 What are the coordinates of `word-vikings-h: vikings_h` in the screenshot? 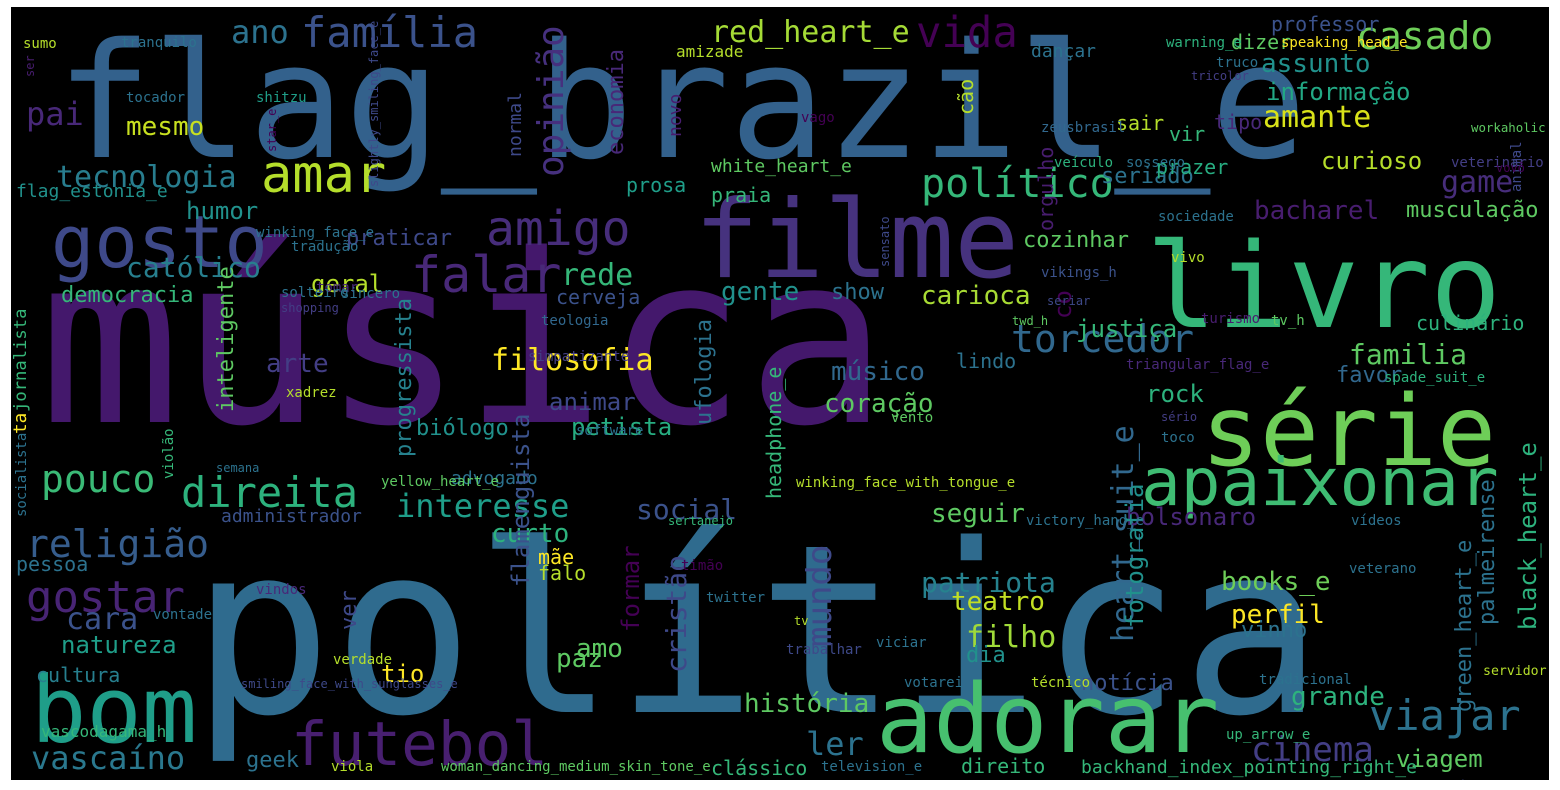 It's located at (1079, 273).